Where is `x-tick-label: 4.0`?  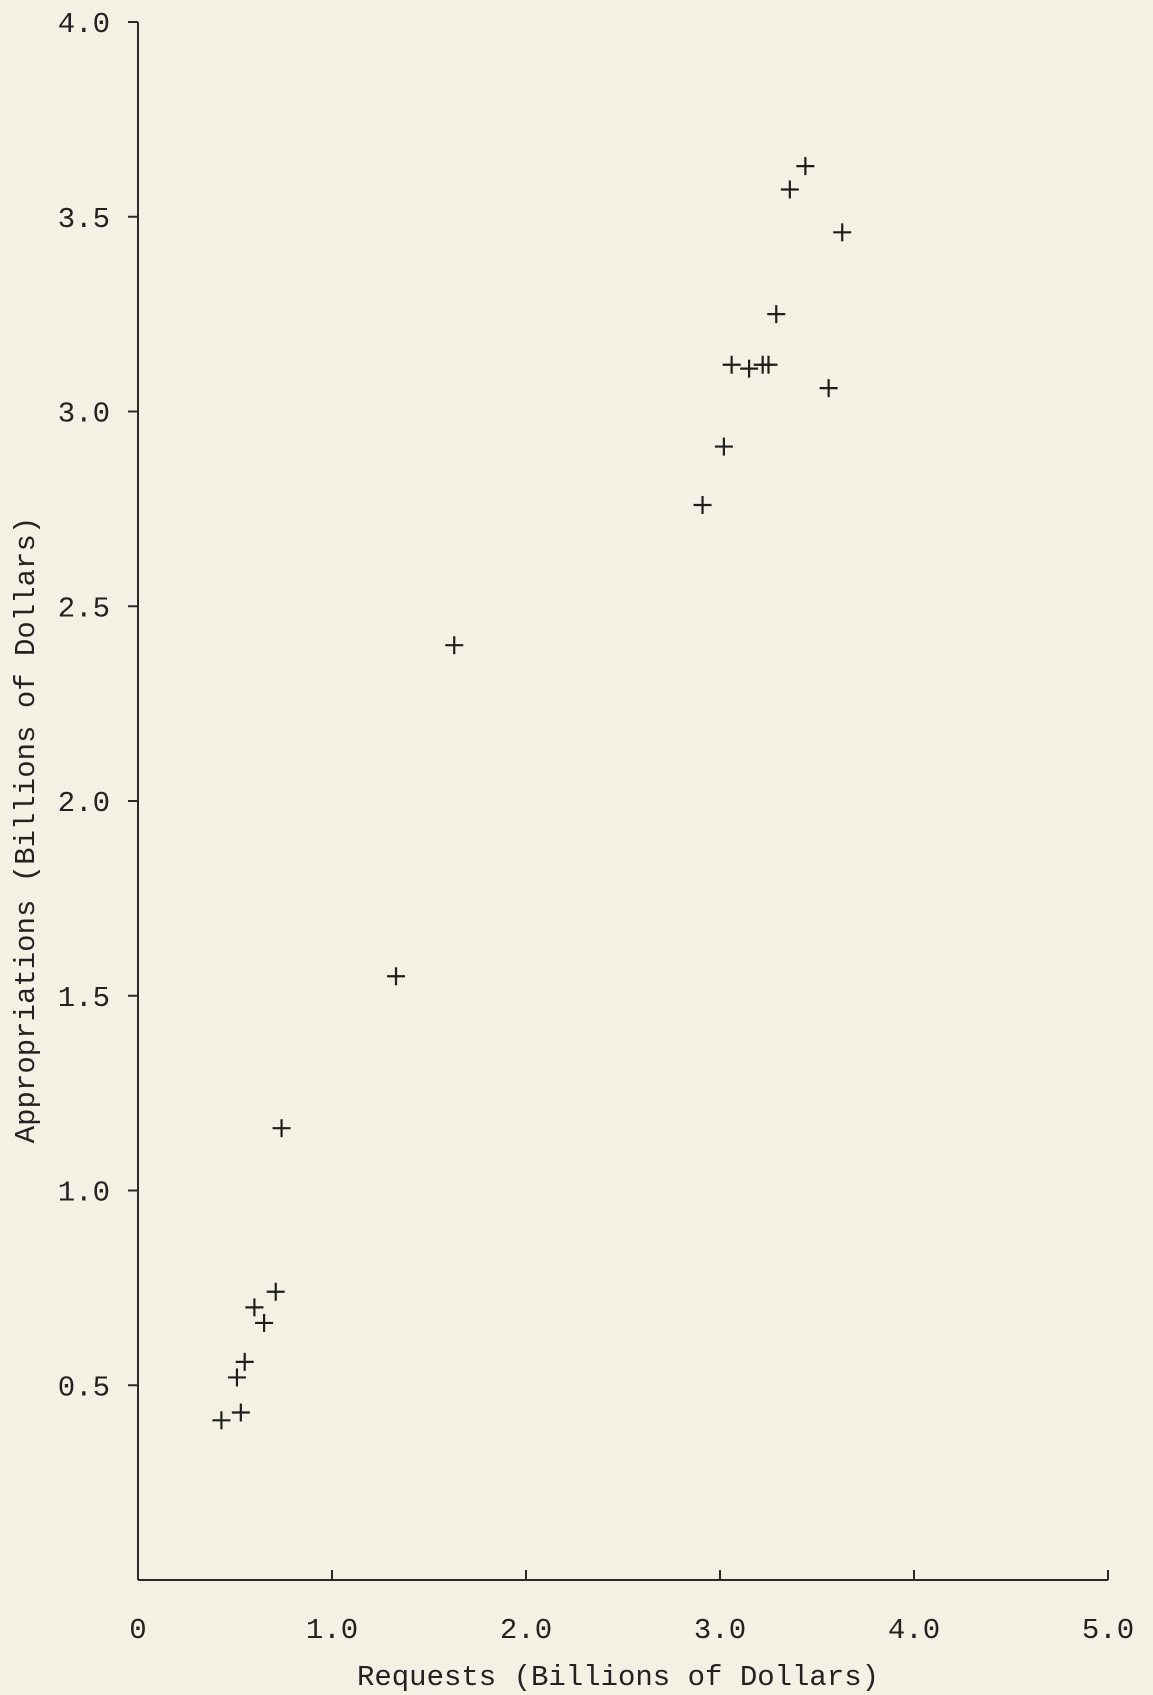
x-tick-label: 4.0 is located at coordinates (914, 1630).